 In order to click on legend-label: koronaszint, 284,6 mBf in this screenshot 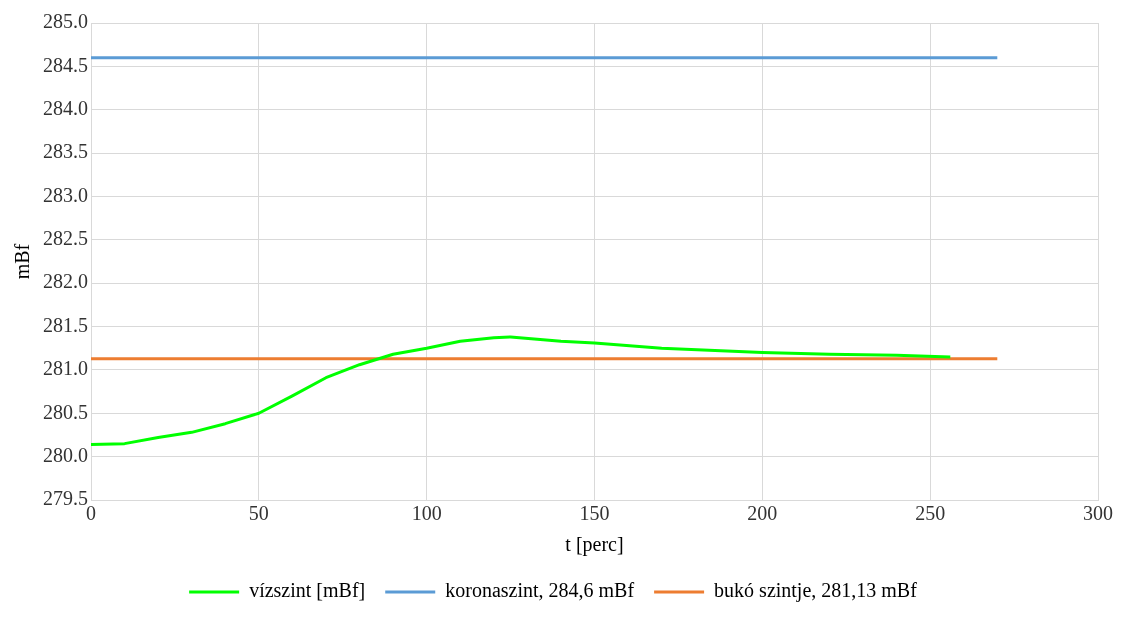, I will do `click(540, 590)`.